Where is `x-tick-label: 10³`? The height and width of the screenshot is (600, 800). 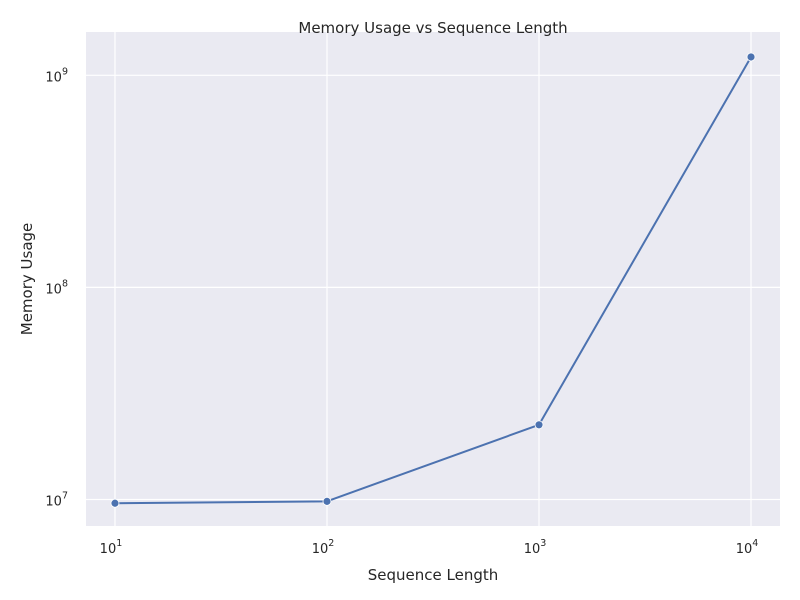
x-tick-label: 10³ is located at coordinates (535, 547).